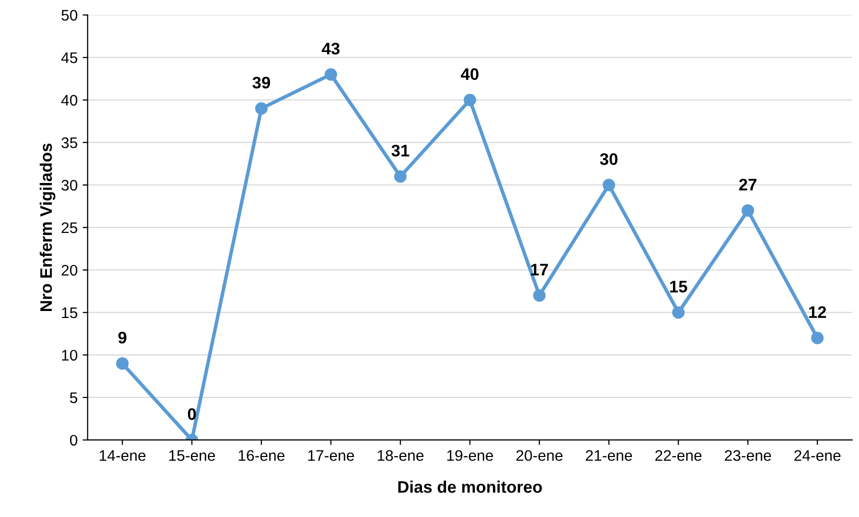  What do you see at coordinates (609, 455) in the screenshot?
I see `x-tick-label: 21-ene` at bounding box center [609, 455].